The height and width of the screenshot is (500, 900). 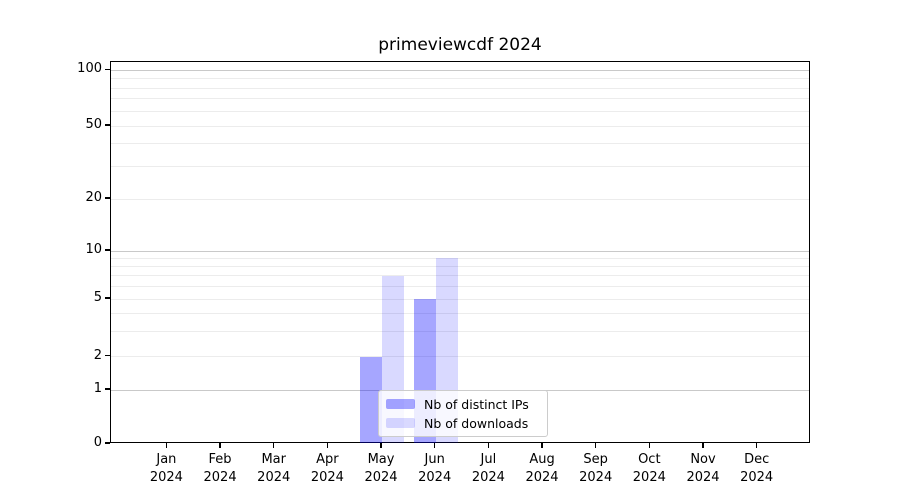 I want to click on y-tick-label-5: 5, so click(x=97, y=297).